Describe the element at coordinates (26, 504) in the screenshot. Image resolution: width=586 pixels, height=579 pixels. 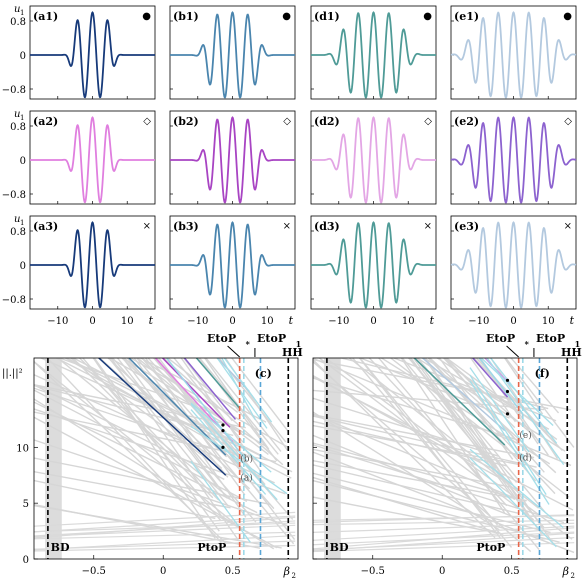
I see `y-tick-label: 5` at that location.